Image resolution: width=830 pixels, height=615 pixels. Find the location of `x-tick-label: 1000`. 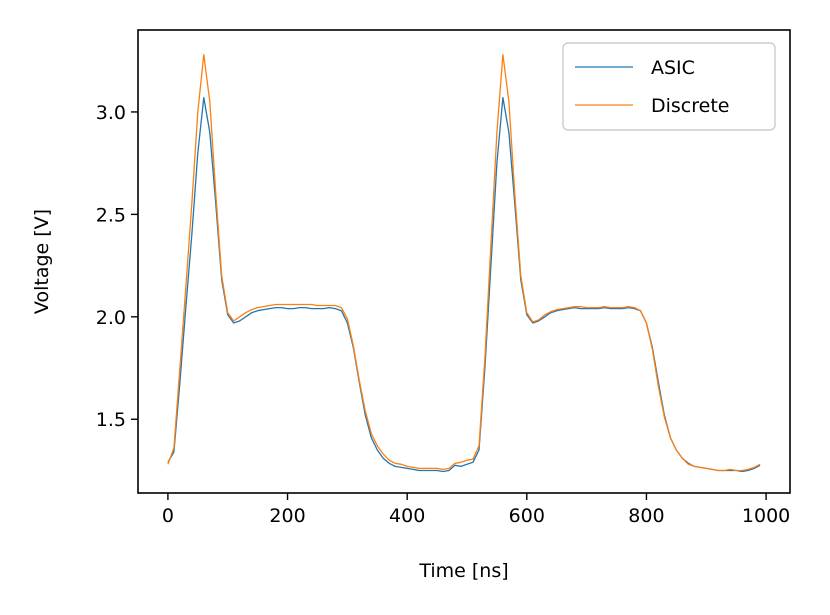

x-tick-label: 1000 is located at coordinates (766, 516).